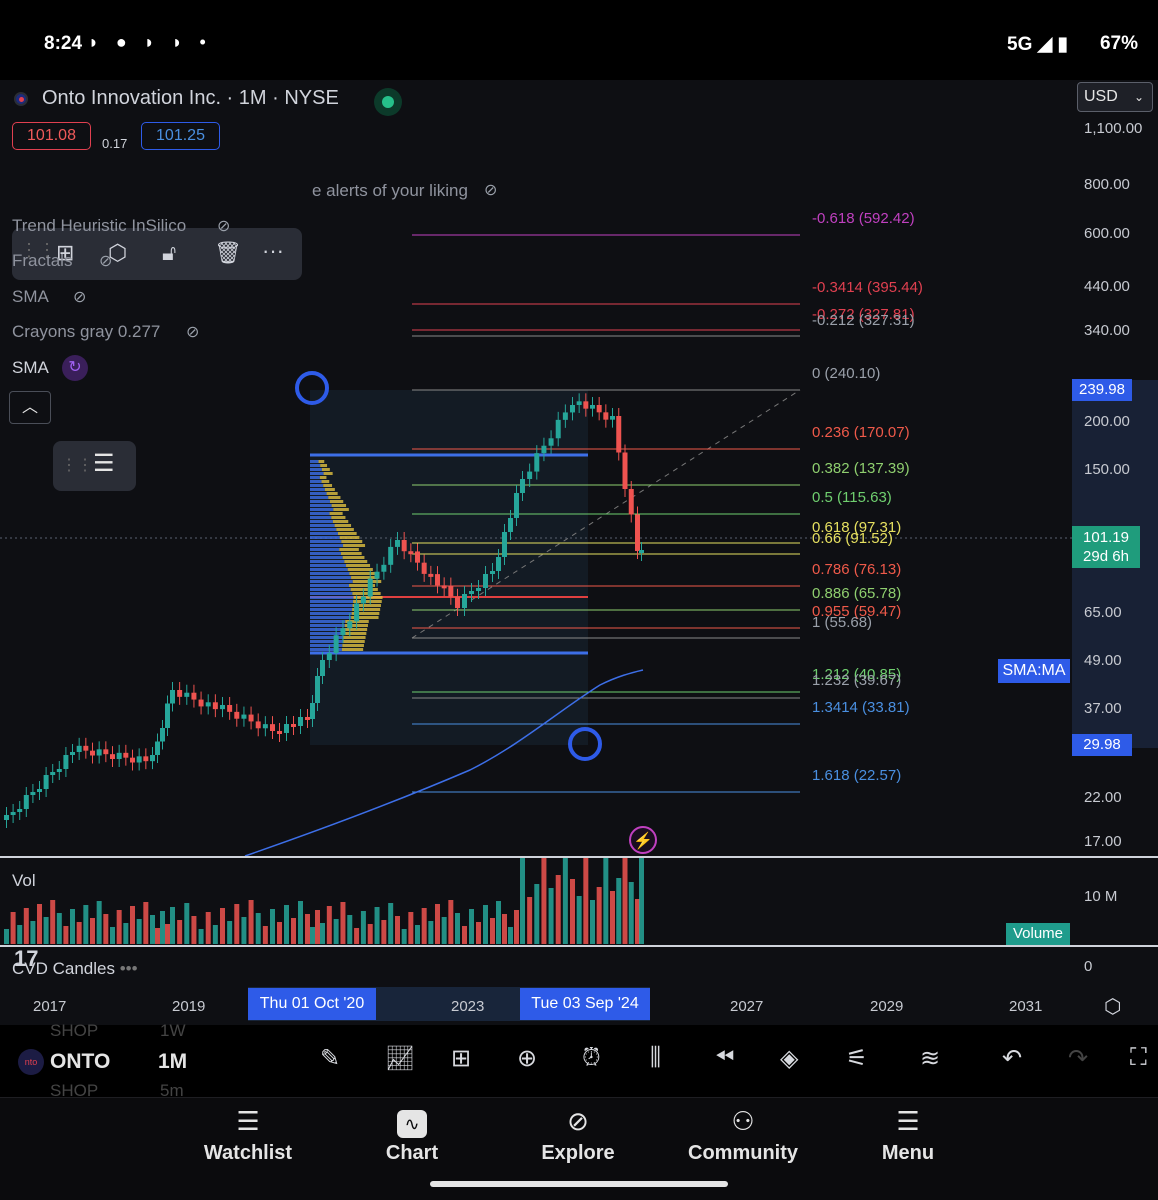 This screenshot has height=1200, width=1158. What do you see at coordinates (86, 331) in the screenshot?
I see `indicator-crayons: Crayons gray 0.277` at bounding box center [86, 331].